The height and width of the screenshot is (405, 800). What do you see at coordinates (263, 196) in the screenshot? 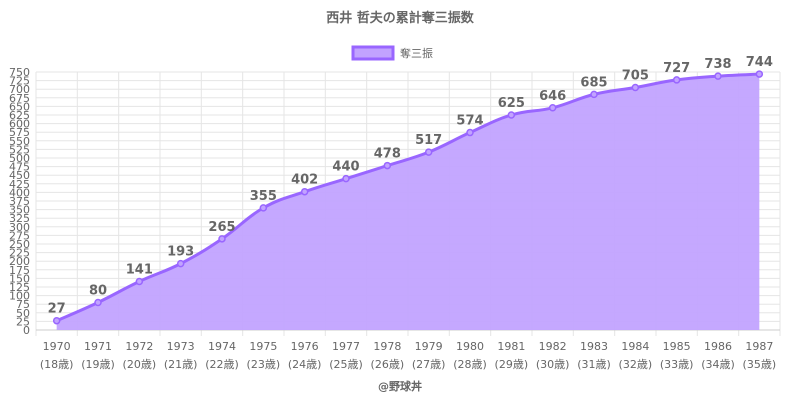
I see `data-label: 355` at bounding box center [263, 196].